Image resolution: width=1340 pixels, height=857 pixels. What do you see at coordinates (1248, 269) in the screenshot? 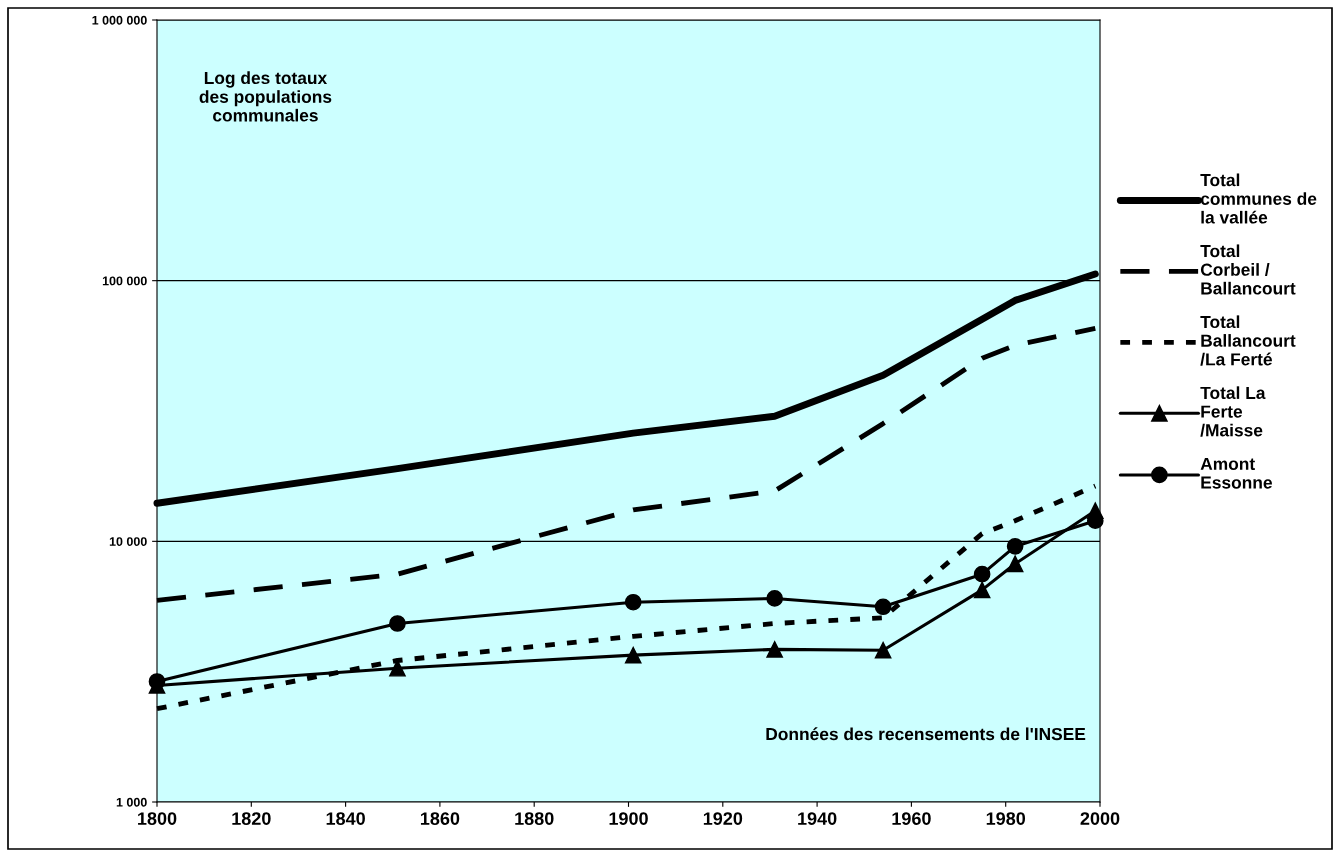
I see `legend-label: Total Corbeil / Ballancourt` at bounding box center [1248, 269].